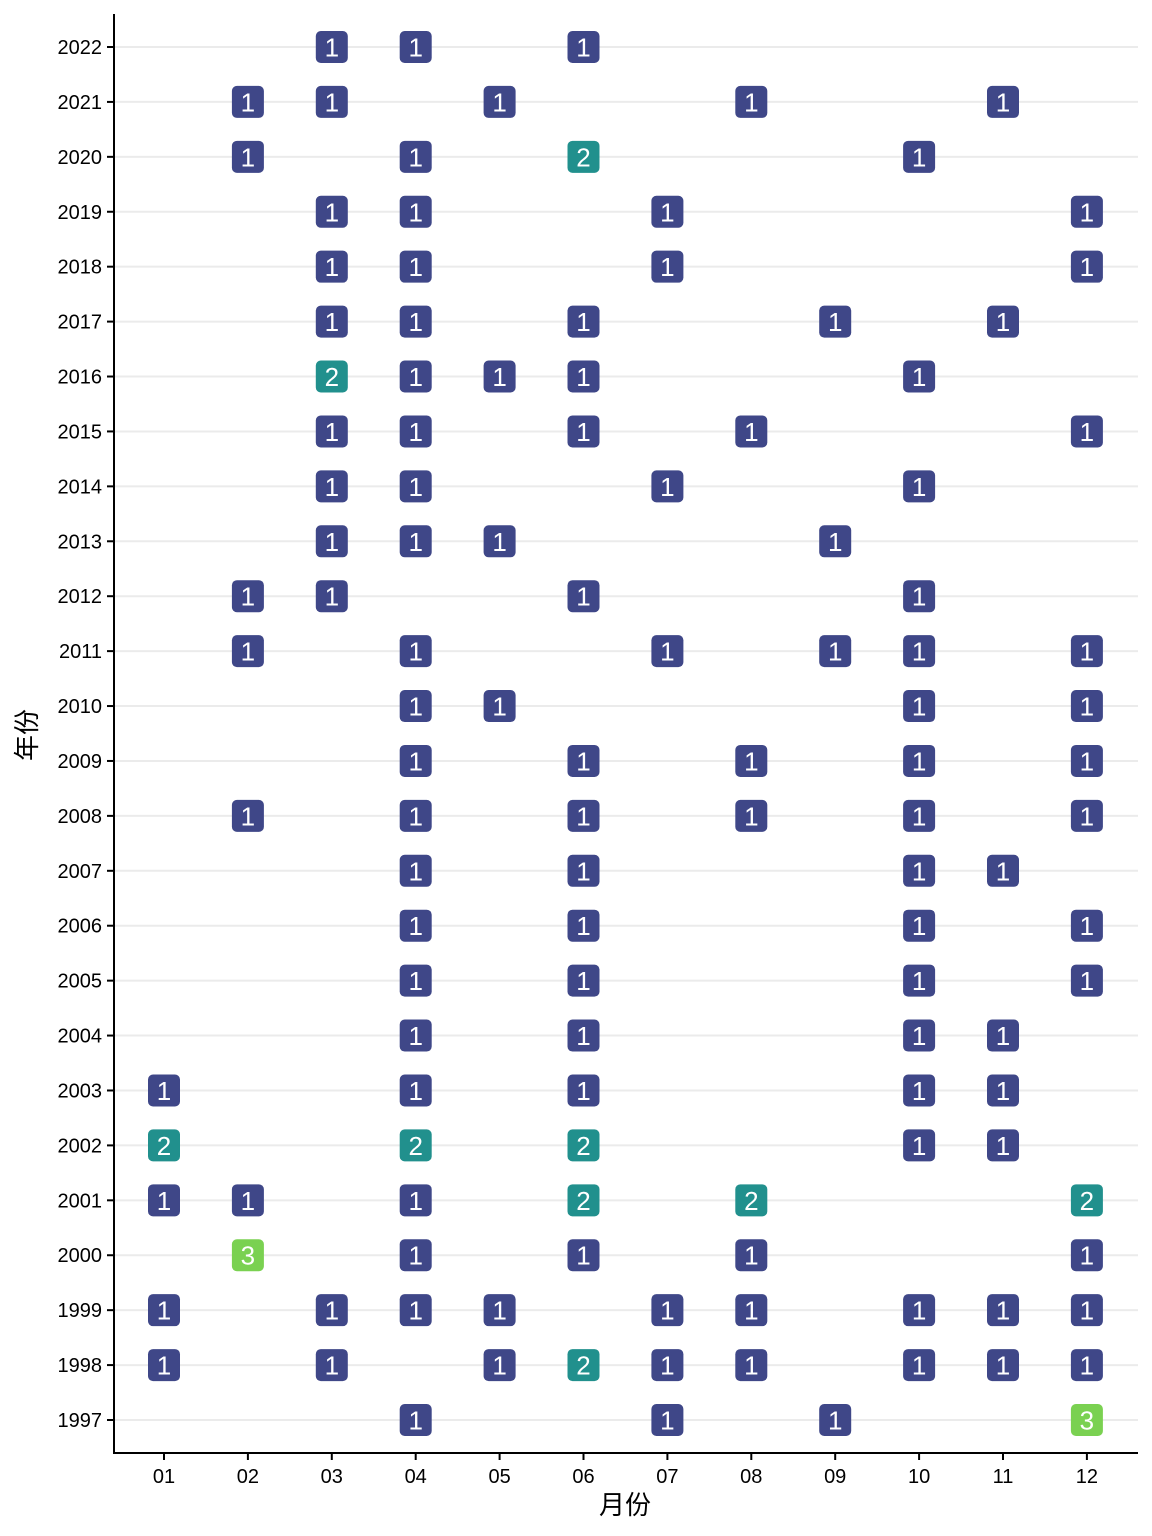 The width and height of the screenshot is (1152, 1536). What do you see at coordinates (1086, 1420) in the screenshot?
I see `heatmap-cell: 3` at bounding box center [1086, 1420].